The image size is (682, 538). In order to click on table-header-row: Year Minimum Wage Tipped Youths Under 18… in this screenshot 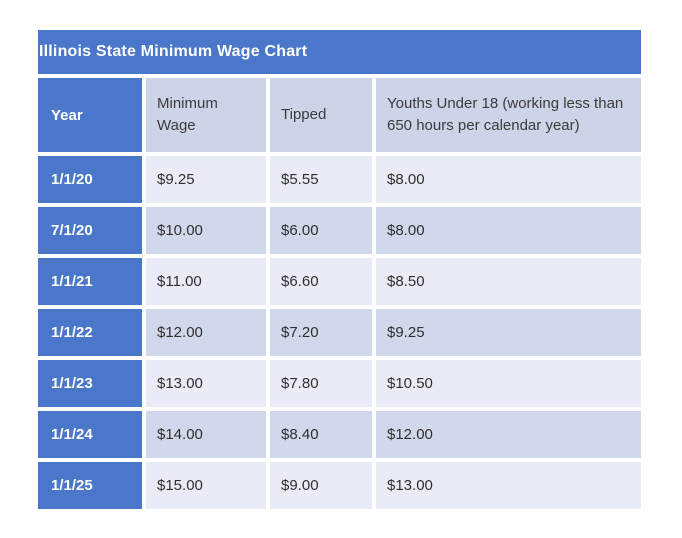, I will do `click(339, 115)`.